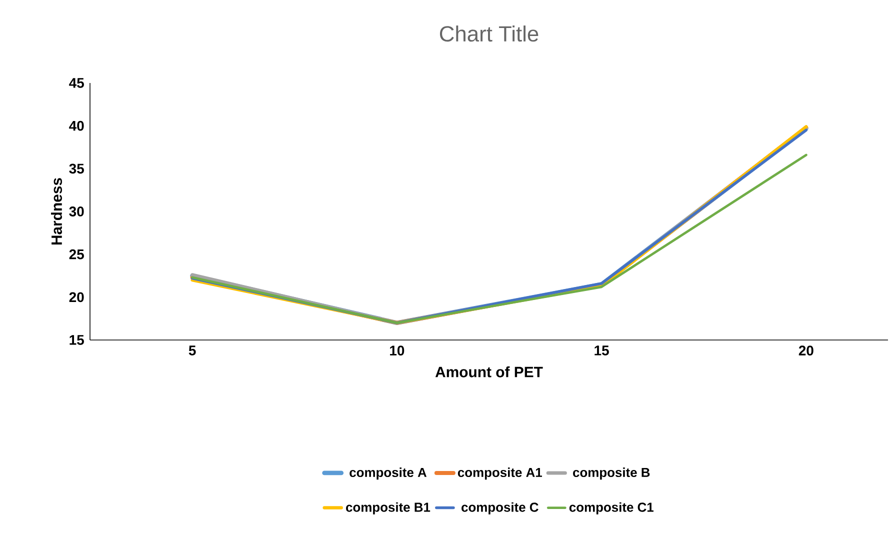  I want to click on chart-title: Chart Title, so click(489, 34).